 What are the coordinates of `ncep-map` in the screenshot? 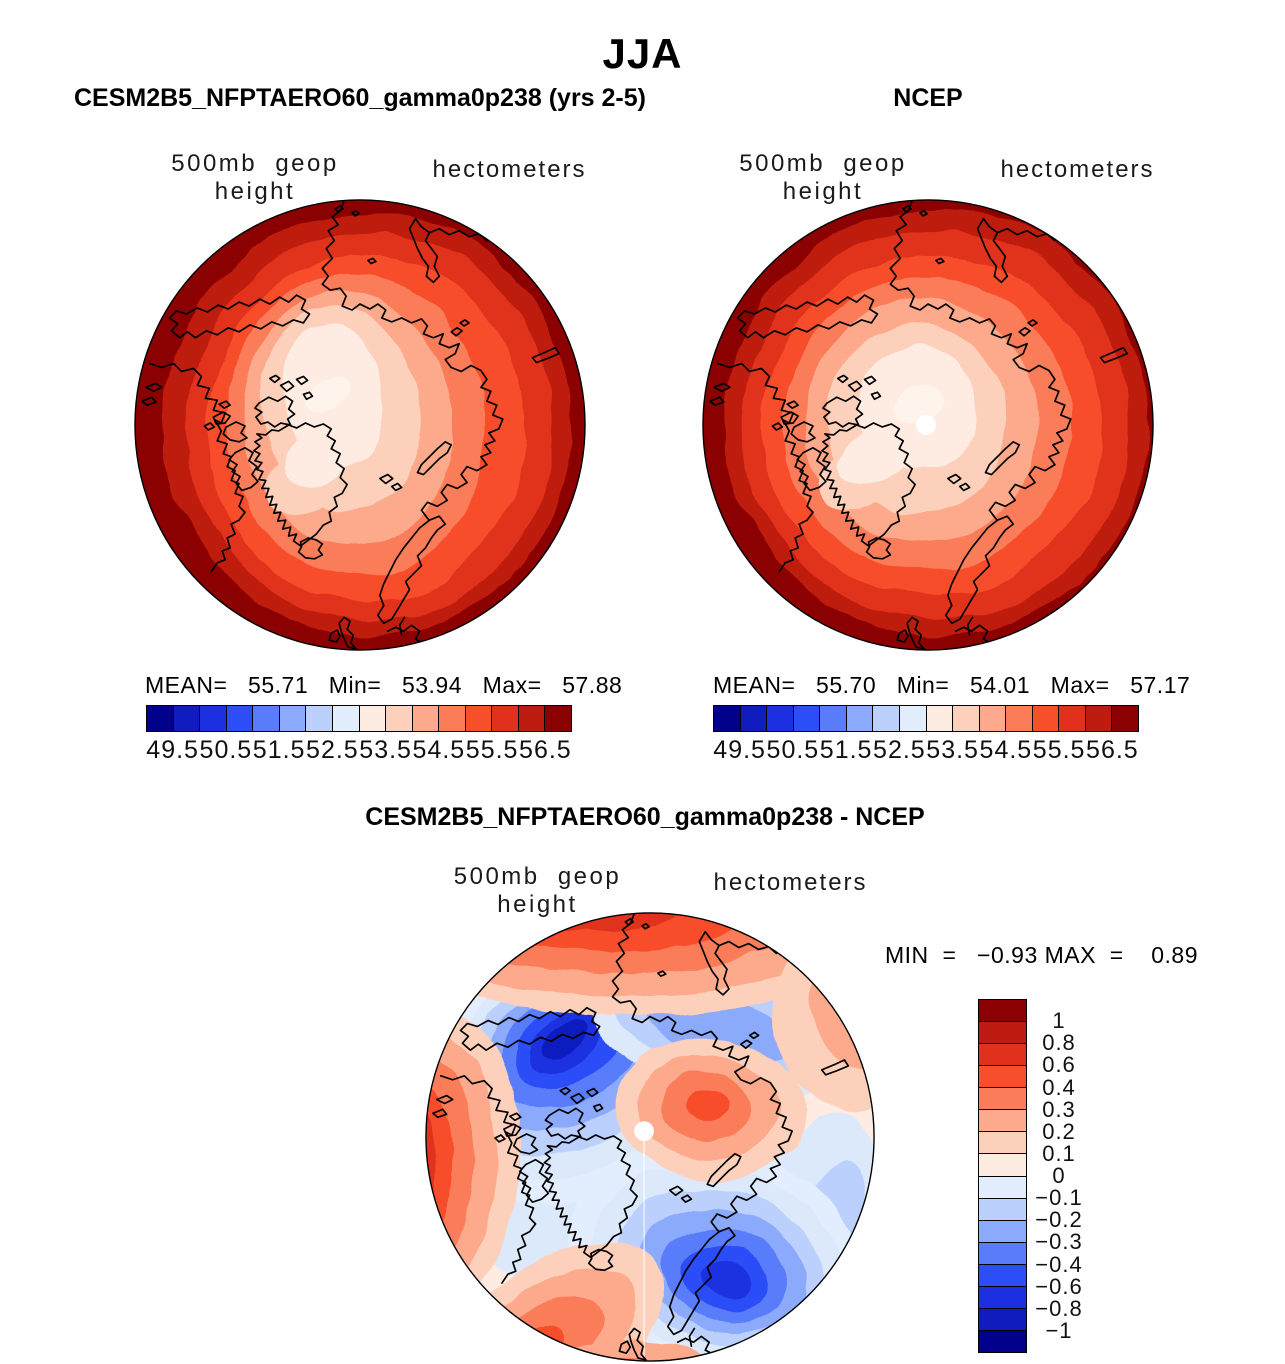 It's located at (928, 425).